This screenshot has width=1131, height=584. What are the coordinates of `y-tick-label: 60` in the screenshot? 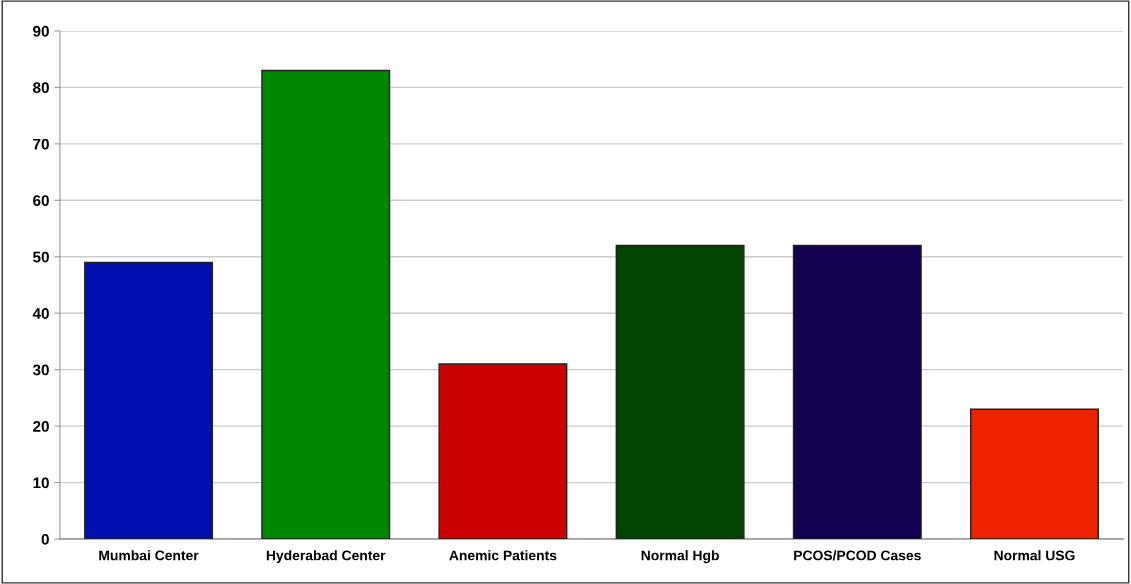 It's located at (41, 200).